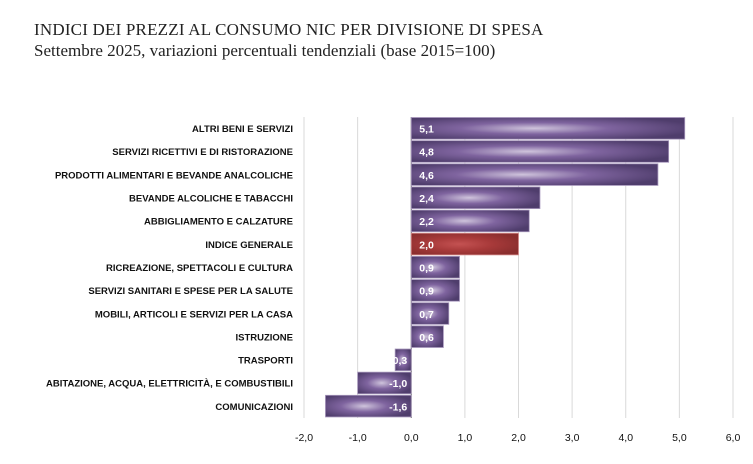 The width and height of the screenshot is (753, 464). I want to click on category-label: ISTRUZIONE, so click(264, 337).